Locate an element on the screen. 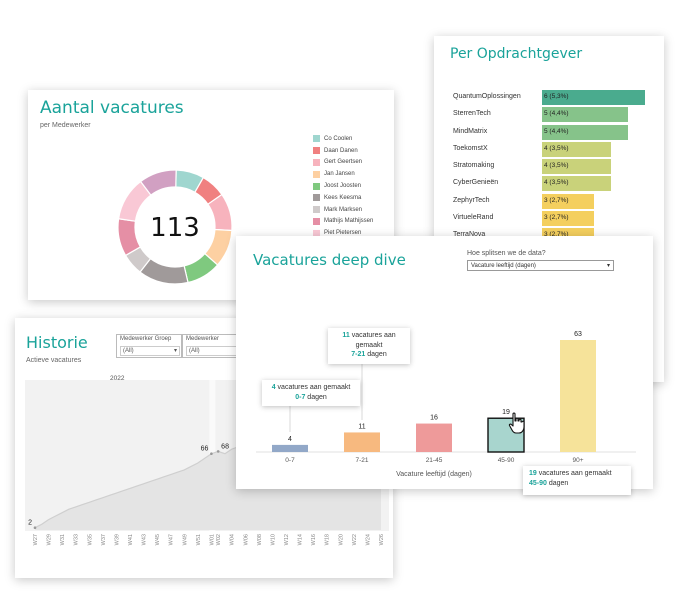 This screenshot has height=611, width=683. filter-medewerker-value: (All) is located at coordinates (194, 351).